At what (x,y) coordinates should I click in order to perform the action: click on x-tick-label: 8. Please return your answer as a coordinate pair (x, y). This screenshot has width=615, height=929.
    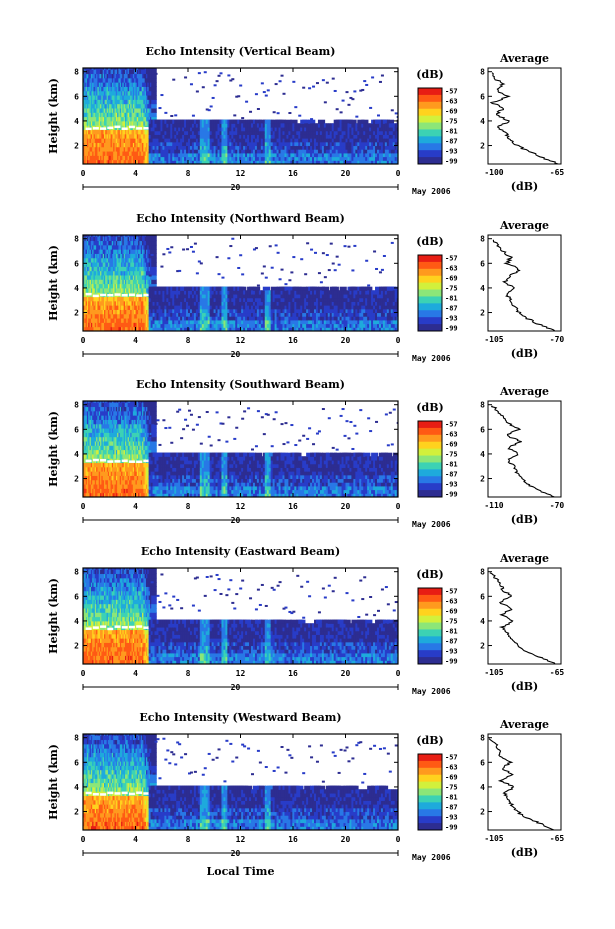
    Looking at the image, I should click on (188, 340).